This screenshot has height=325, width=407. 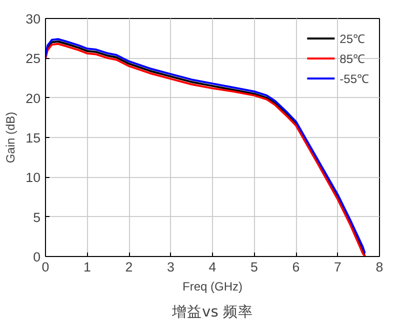 What do you see at coordinates (33, 138) in the screenshot?
I see `y-tick-label: 15` at bounding box center [33, 138].